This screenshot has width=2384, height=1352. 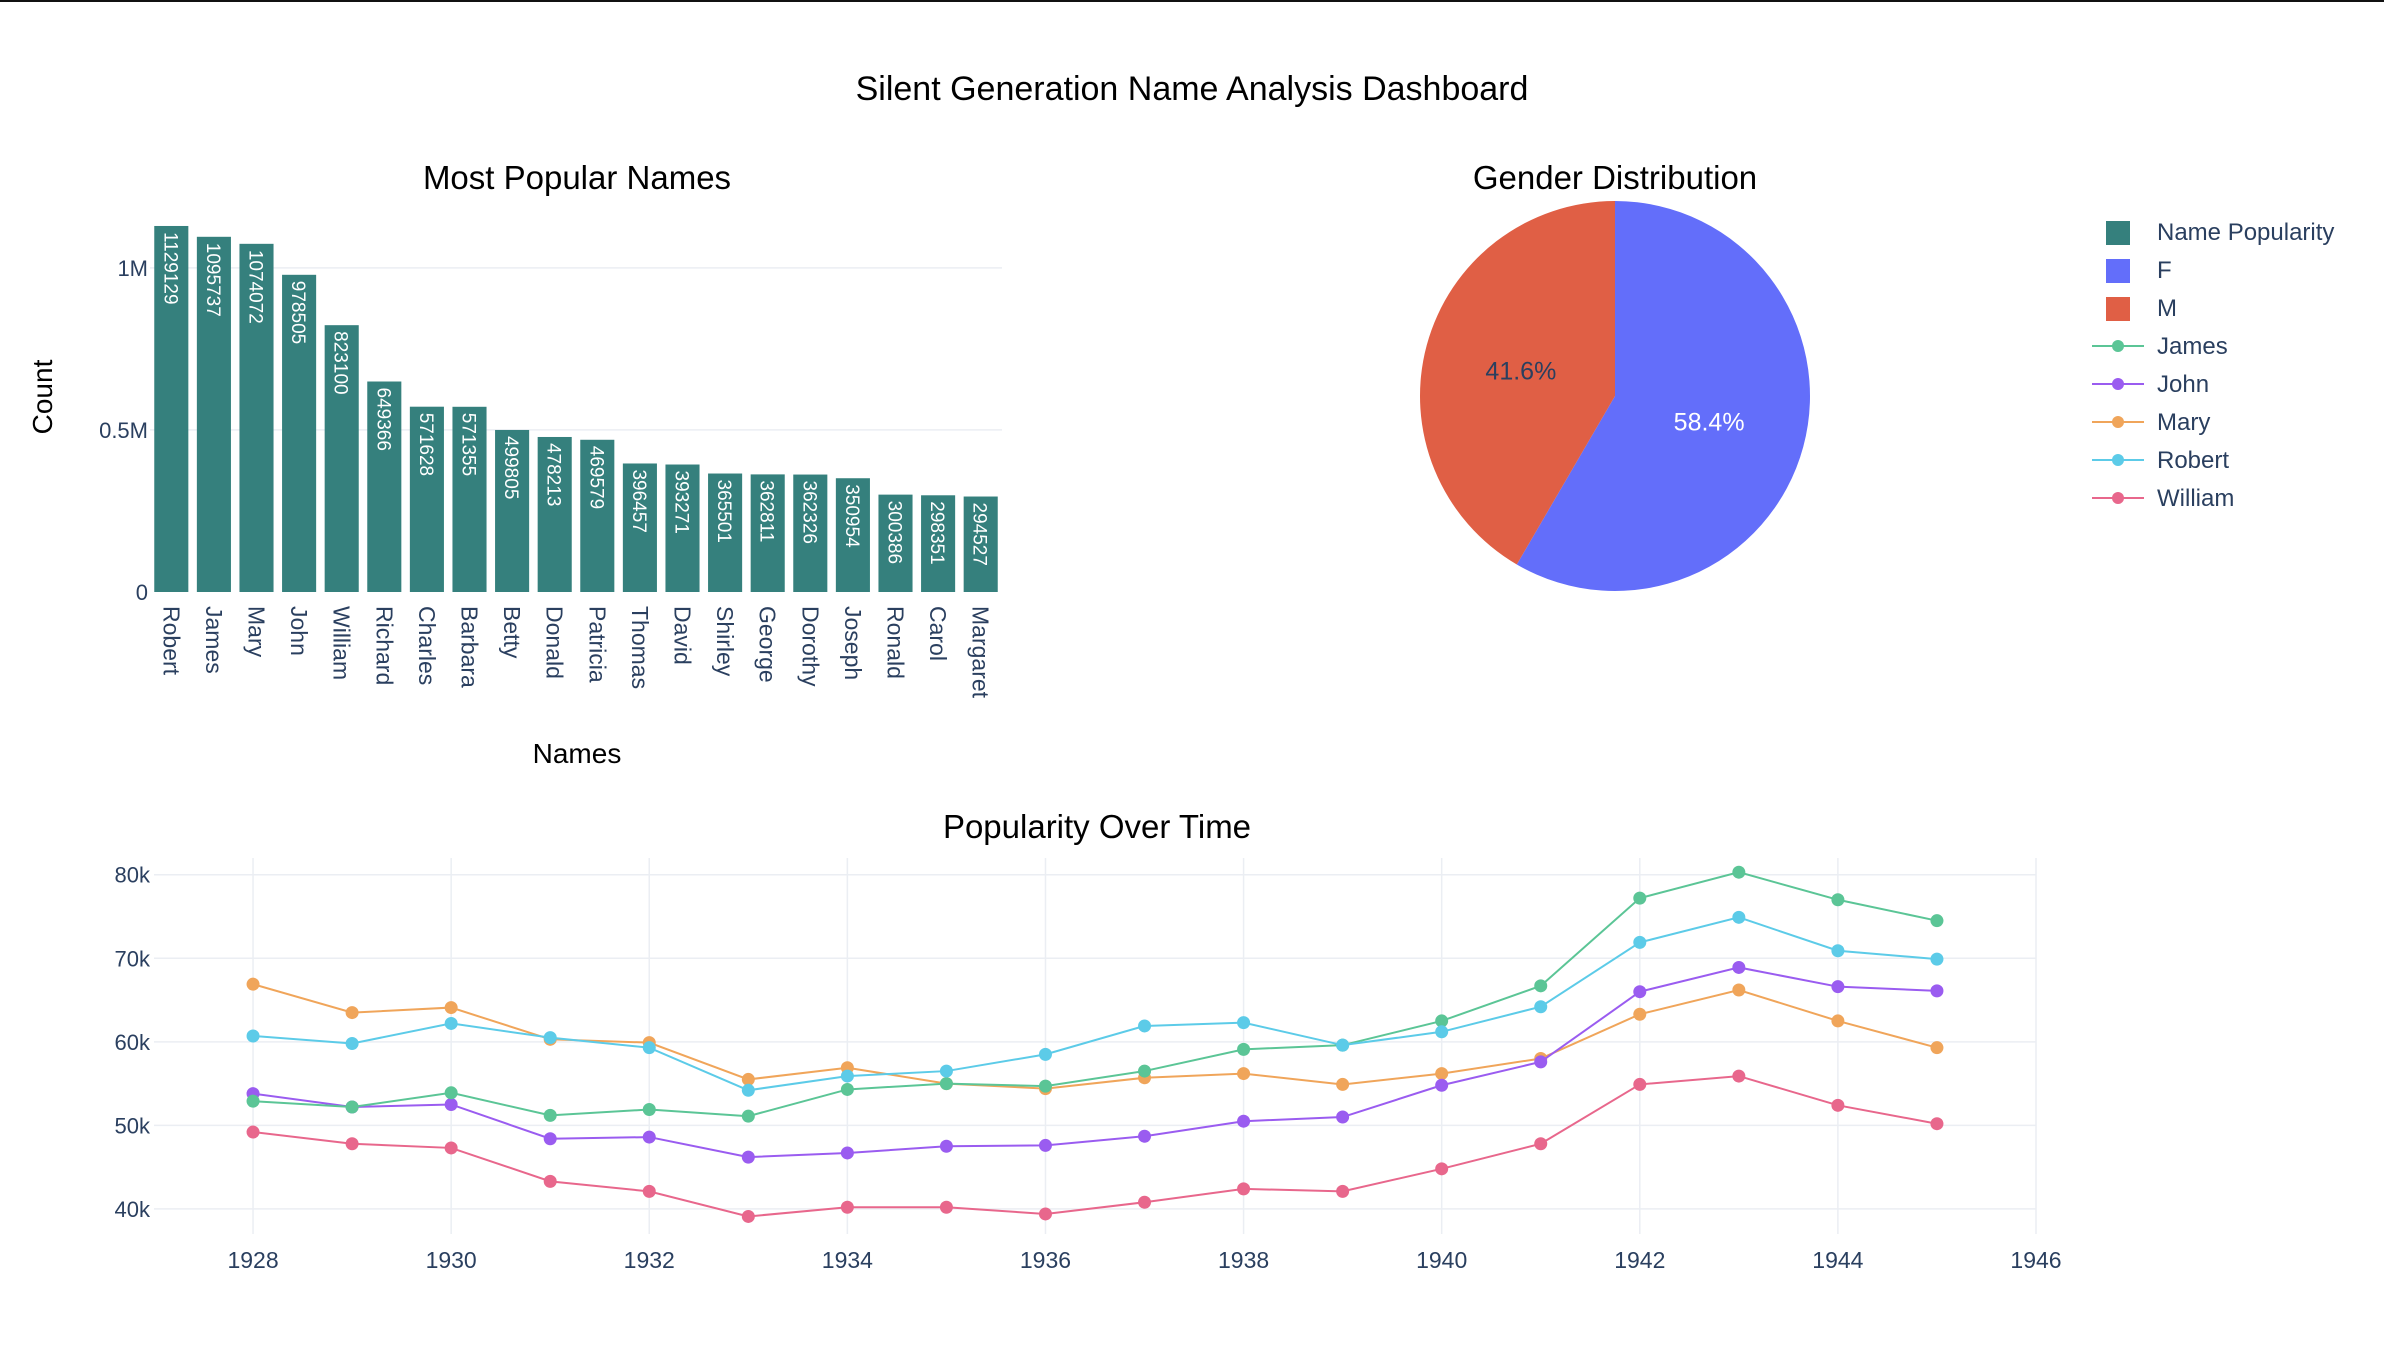 I want to click on bar-donald, so click(x=554, y=514).